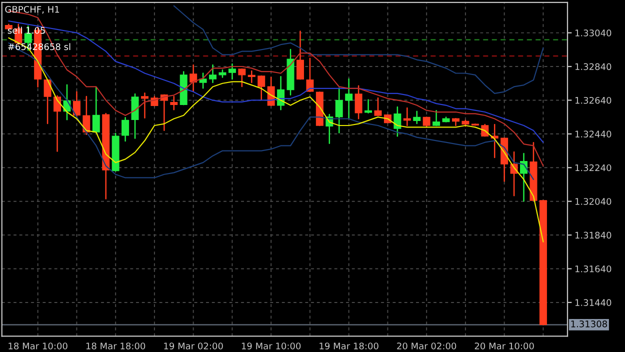 The image size is (625, 352). Describe the element at coordinates (593, 100) in the screenshot. I see `y-tick-label: 1.32640` at that location.